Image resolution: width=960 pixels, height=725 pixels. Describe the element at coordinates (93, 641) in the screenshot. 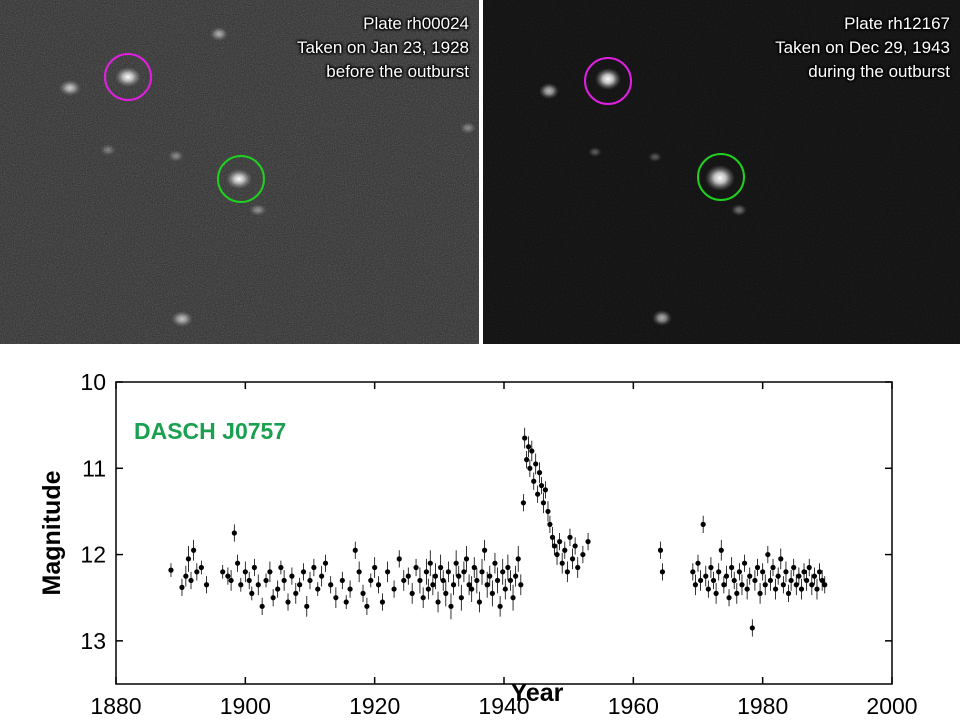

I see `y-tick-label: 13` at that location.